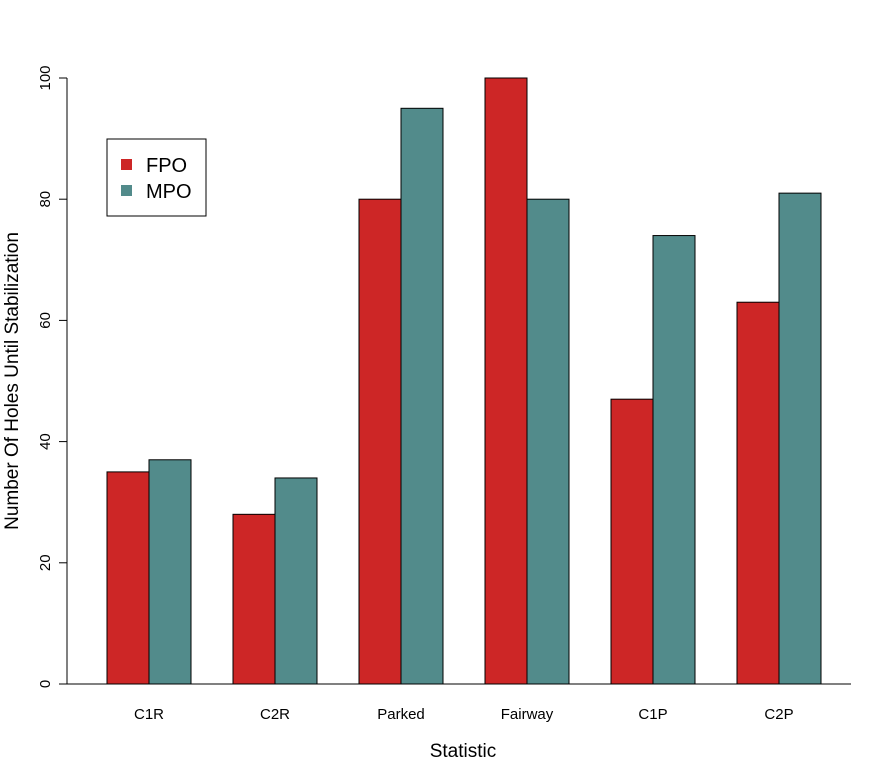  I want to click on legend-label-fpo: FPO, so click(166, 166).